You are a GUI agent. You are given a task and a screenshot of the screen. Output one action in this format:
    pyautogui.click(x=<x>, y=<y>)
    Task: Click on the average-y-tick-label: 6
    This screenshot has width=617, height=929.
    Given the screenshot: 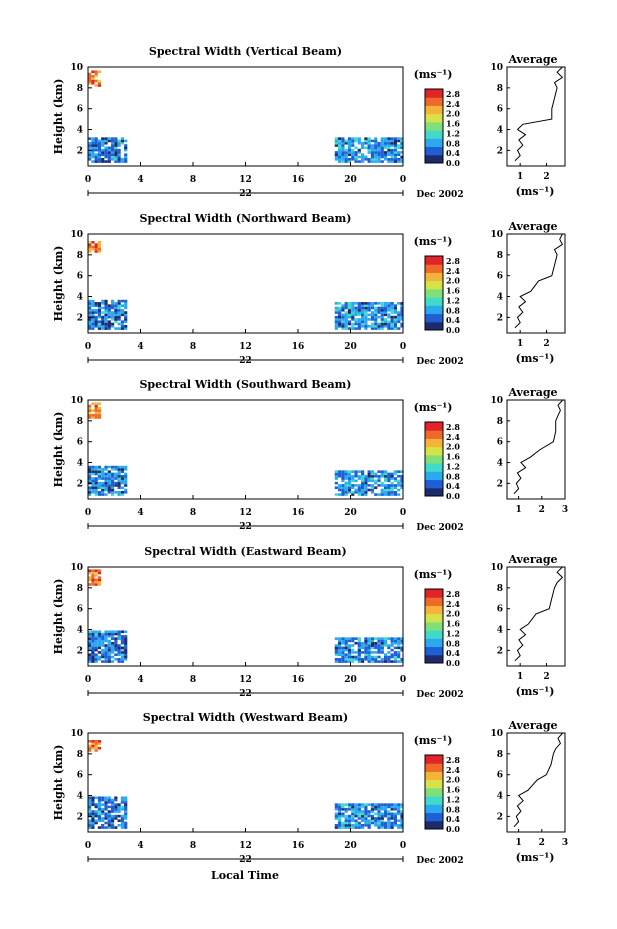 What is the action you would take?
    pyautogui.click(x=500, y=610)
    